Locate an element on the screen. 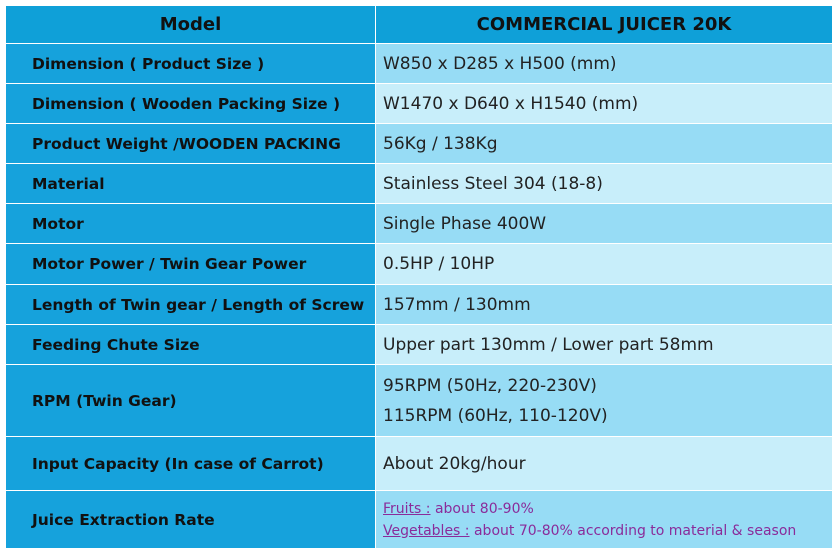 The width and height of the screenshot is (839, 559). value-line: Single Phase 400W is located at coordinates (607, 224).